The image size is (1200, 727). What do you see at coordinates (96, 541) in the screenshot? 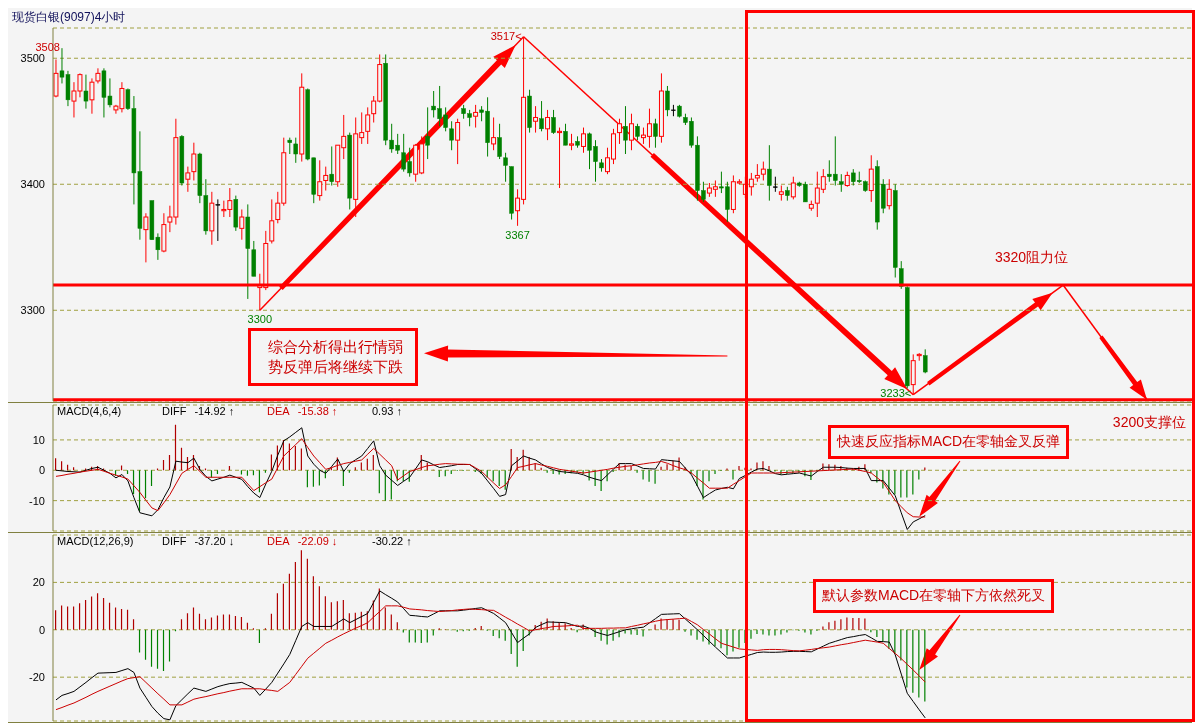
I see `chart-title: MACD(12,26,9)` at bounding box center [96, 541].